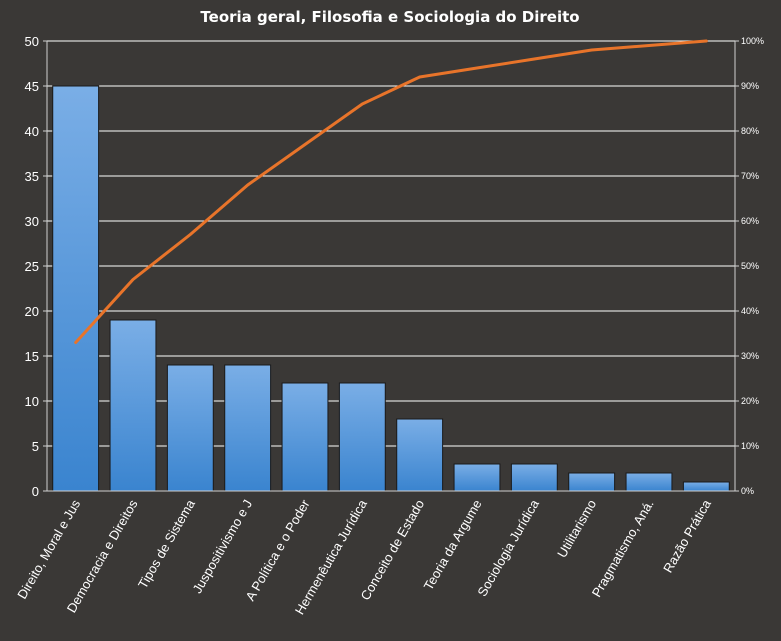 Image resolution: width=781 pixels, height=641 pixels. Describe the element at coordinates (166, 543) in the screenshot. I see `category-label: Tipos de Sistema` at that location.